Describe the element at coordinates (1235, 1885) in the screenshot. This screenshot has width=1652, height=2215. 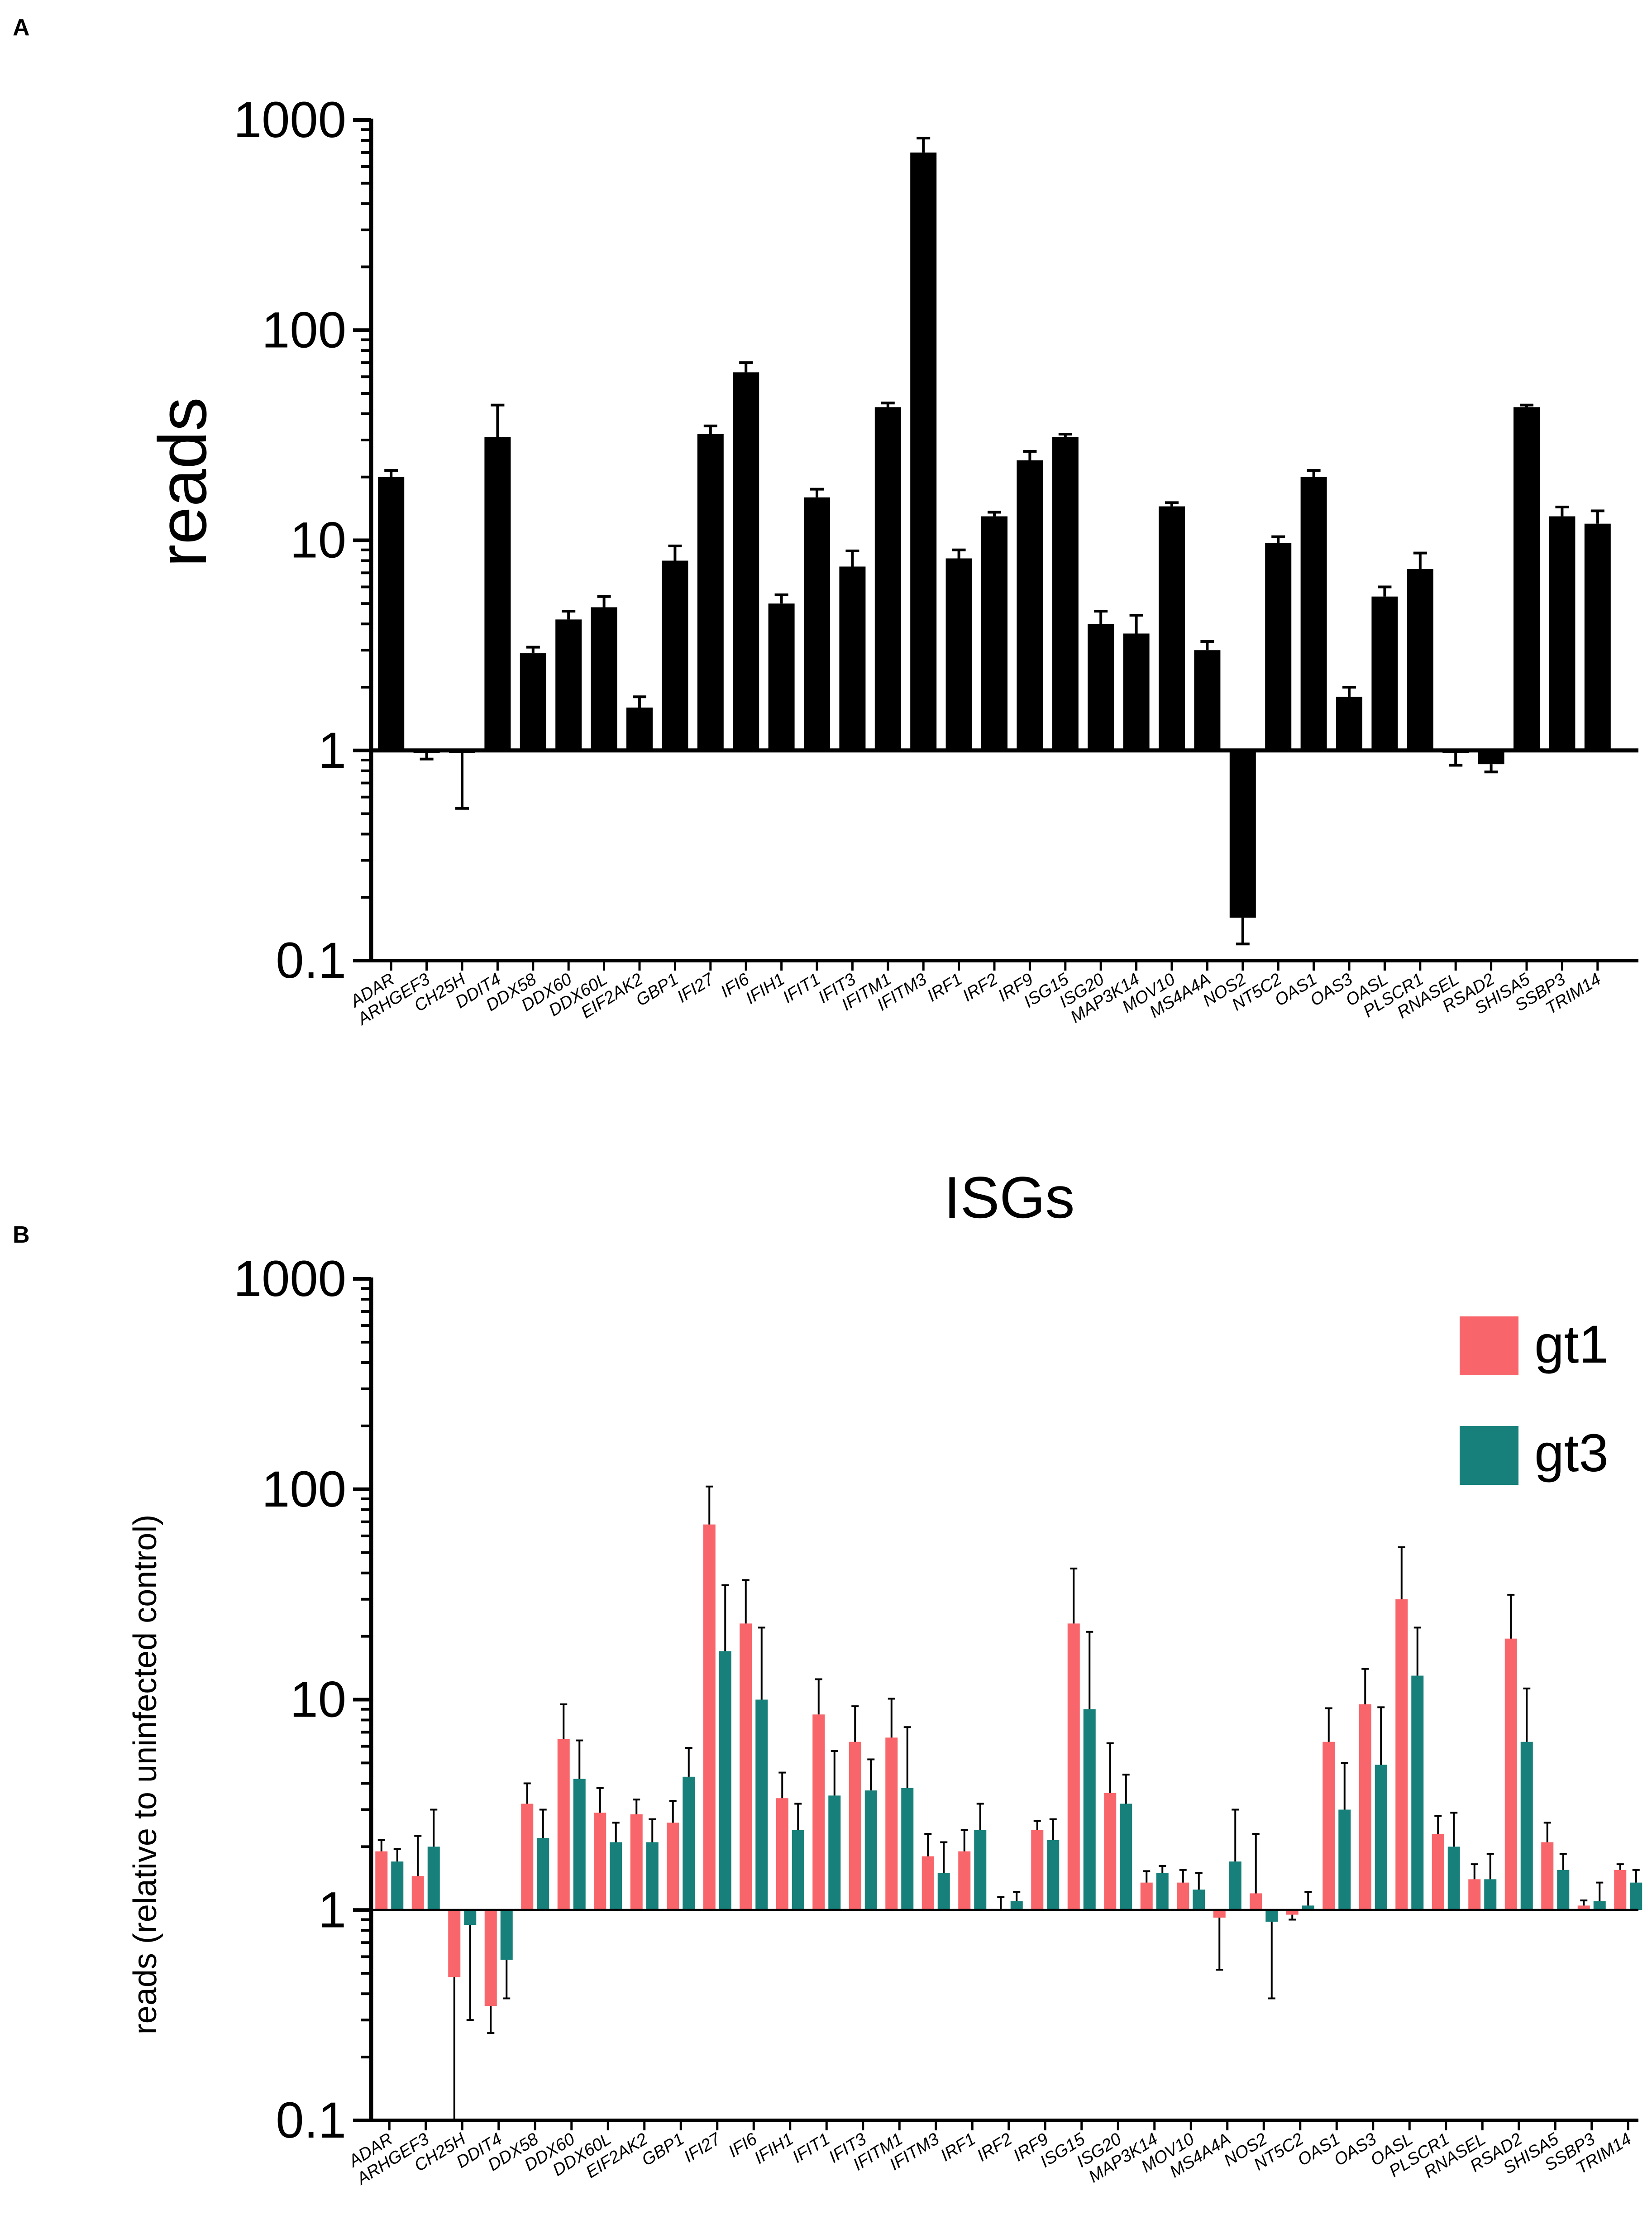
I see `bar-b-gt3-MS4A4A` at that location.